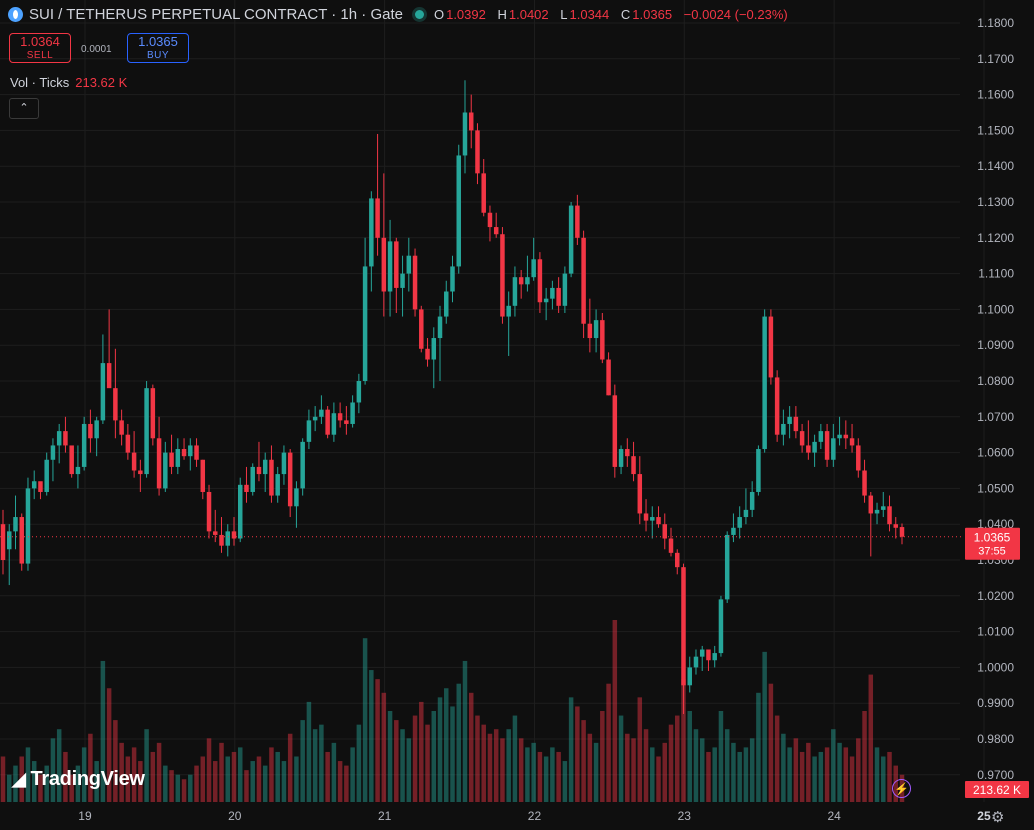 Image resolution: width=1034 pixels, height=830 pixels. I want to click on collapse-legend-button: ⌃, so click(24, 108).